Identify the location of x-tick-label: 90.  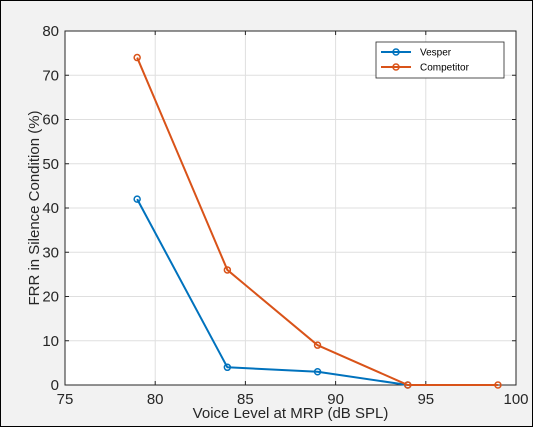
(335, 399).